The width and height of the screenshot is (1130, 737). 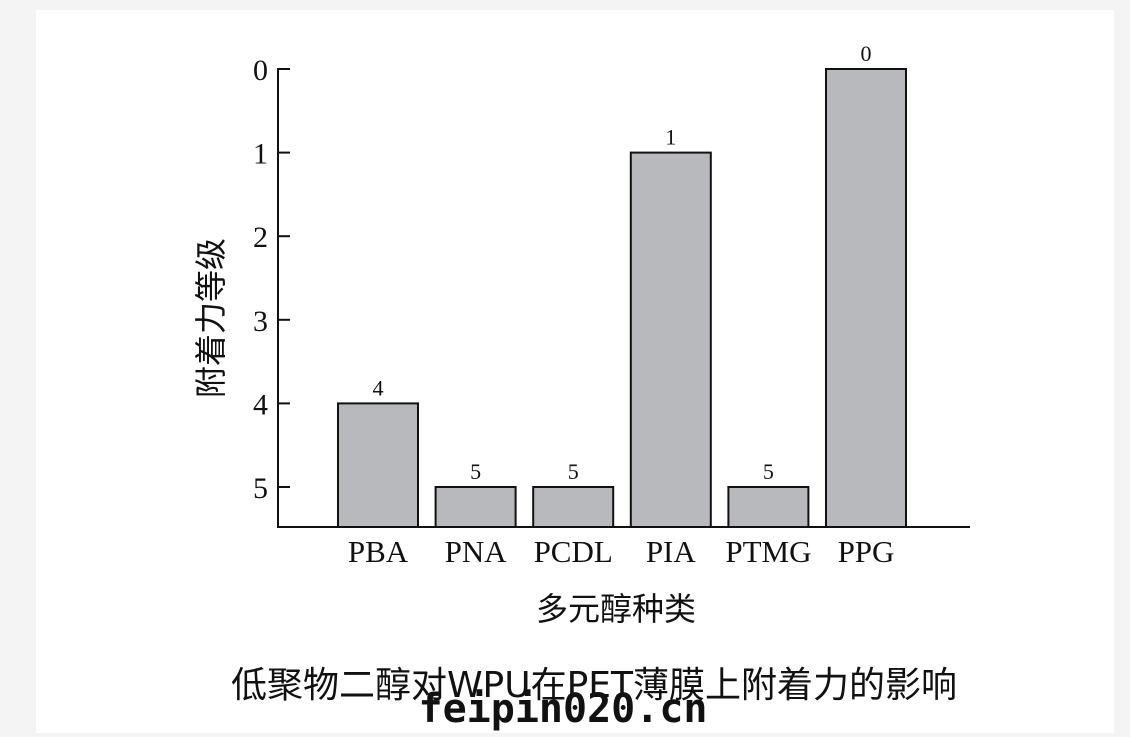 What do you see at coordinates (563, 709) in the screenshot?
I see `watermark-text: feipin020.cn` at bounding box center [563, 709].